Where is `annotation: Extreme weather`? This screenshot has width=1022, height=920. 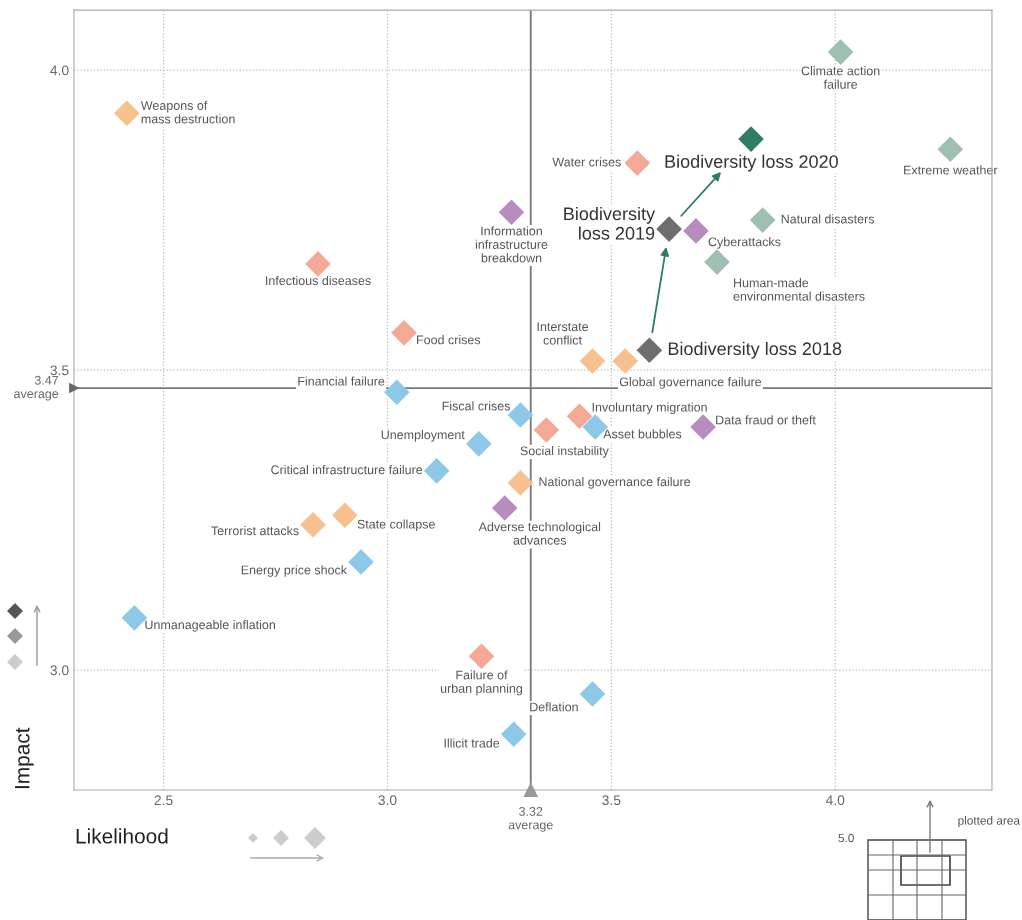 annotation: Extreme weather is located at coordinates (951, 170).